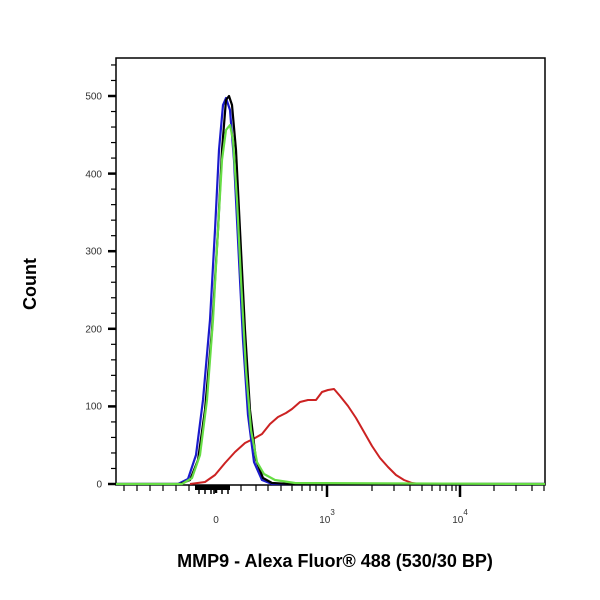  I want to click on y-tick-label: 500, so click(93, 97).